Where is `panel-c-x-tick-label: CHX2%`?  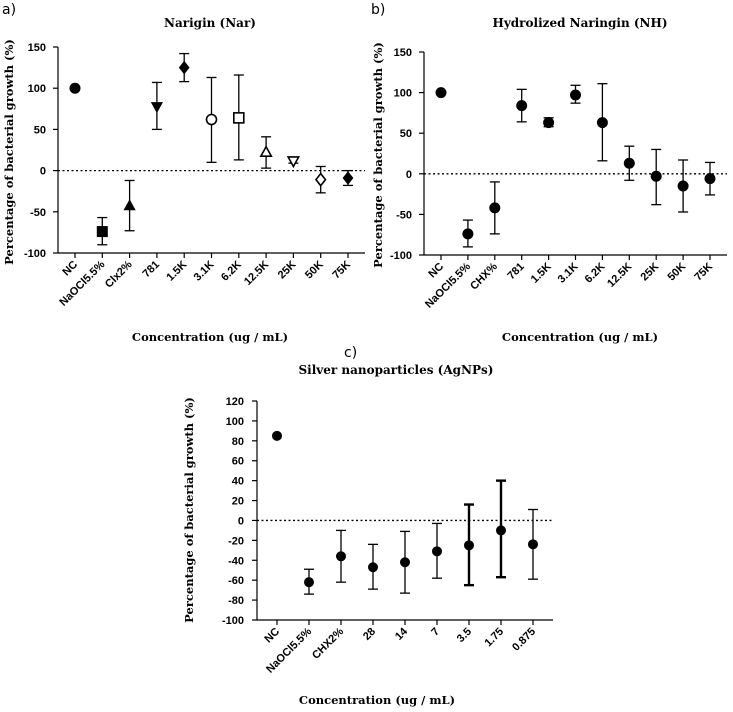
panel-c-x-tick-label: CHX2% is located at coordinates (328, 643).